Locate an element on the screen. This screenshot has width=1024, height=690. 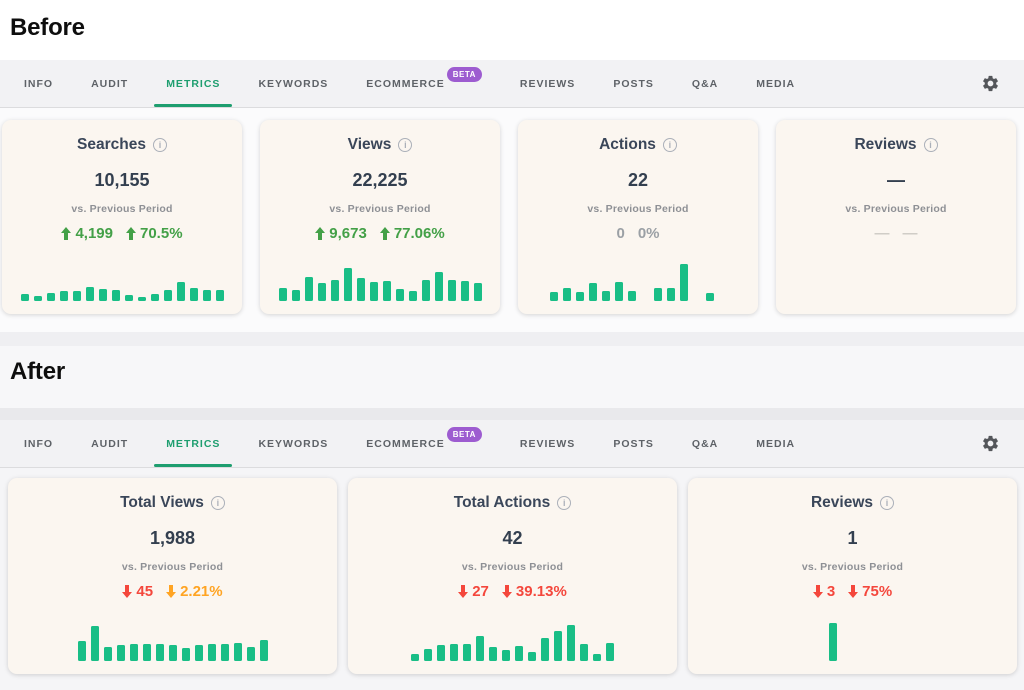
change-row: 9,673 77.06% is located at coordinates (380, 233).